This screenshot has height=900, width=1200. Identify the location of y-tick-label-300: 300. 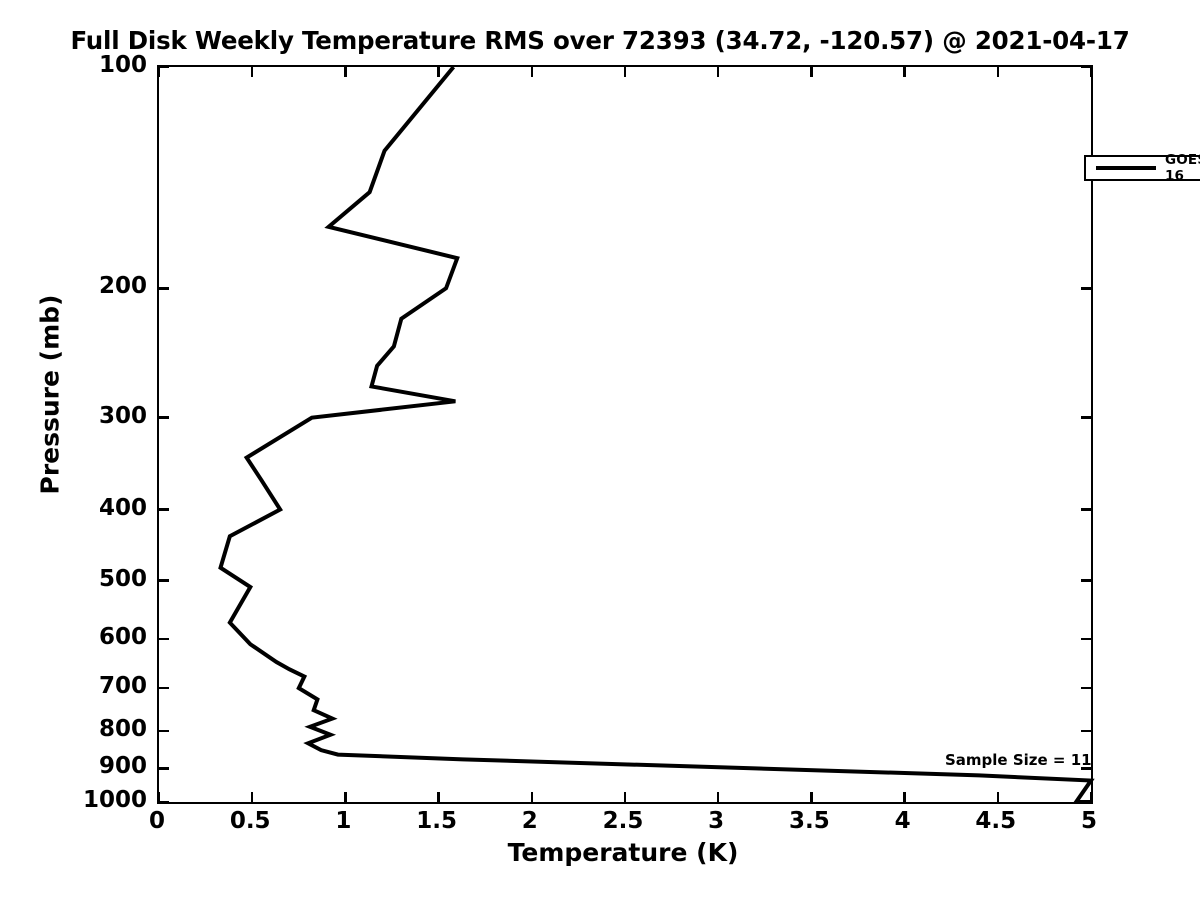
(122, 415).